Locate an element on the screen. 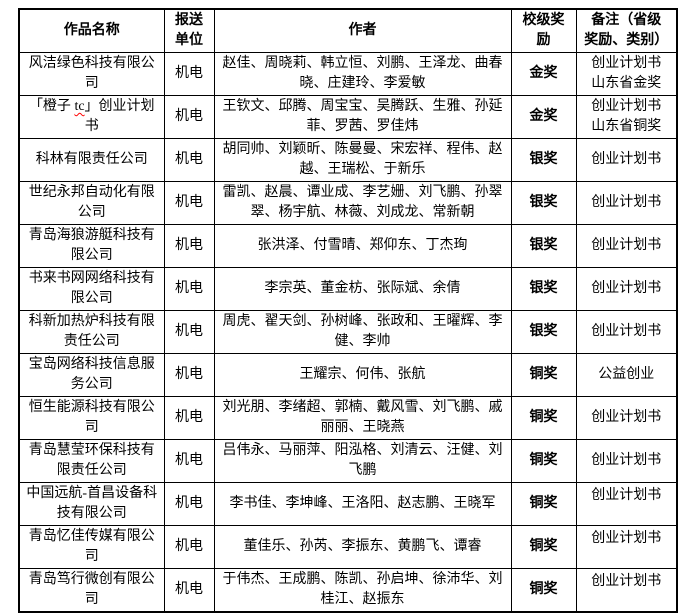  authors-cell: 吕伟永、马丽萍、阳泓格、刘清云、汪健、刘飞鹏 is located at coordinates (362, 461).